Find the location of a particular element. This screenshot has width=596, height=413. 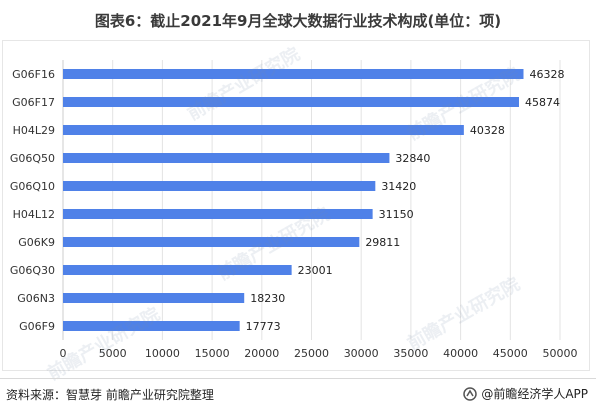

x-tick-label: 35000 is located at coordinates (410, 353).